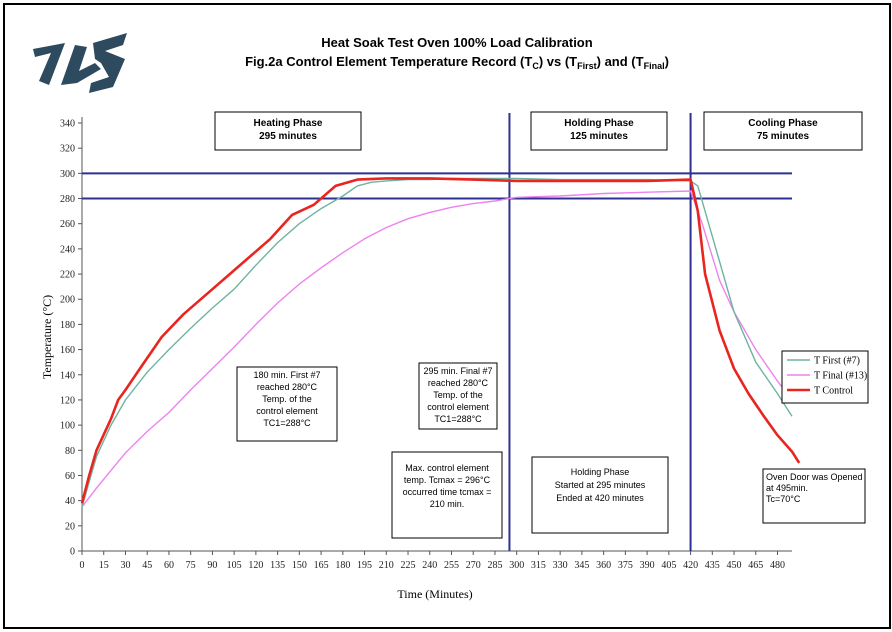 The image size is (892, 632). Describe the element at coordinates (777, 565) in the screenshot. I see `x-tick-label: 480` at that location.